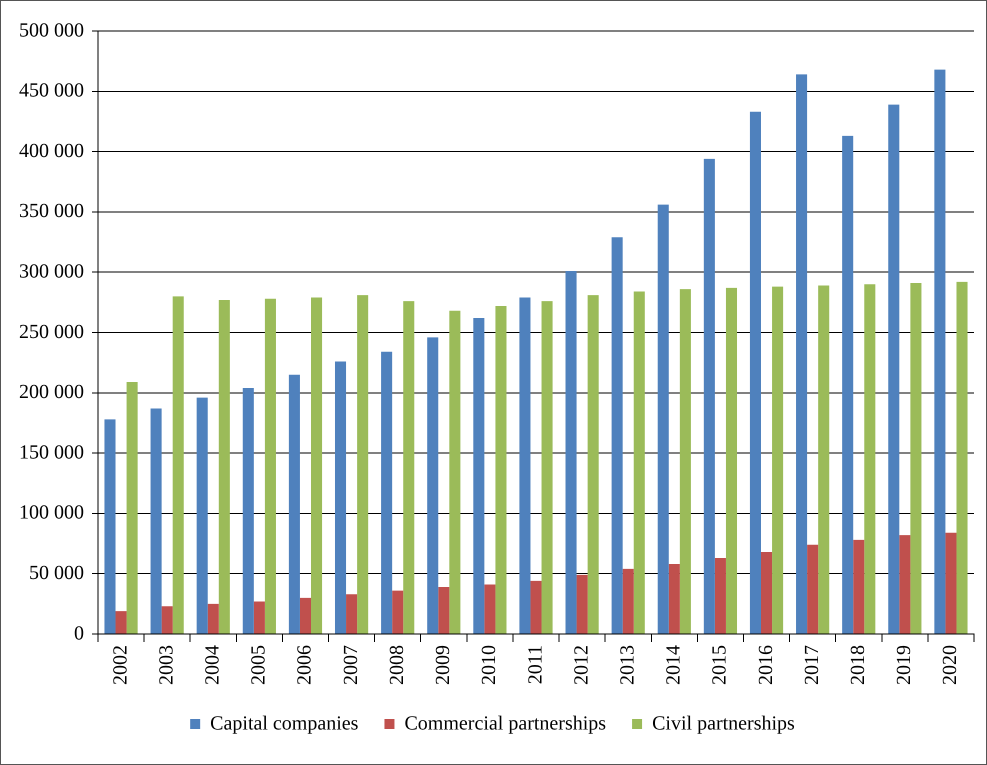  Describe the element at coordinates (581, 665) in the screenshot. I see `x-tick-label: 2012` at that location.